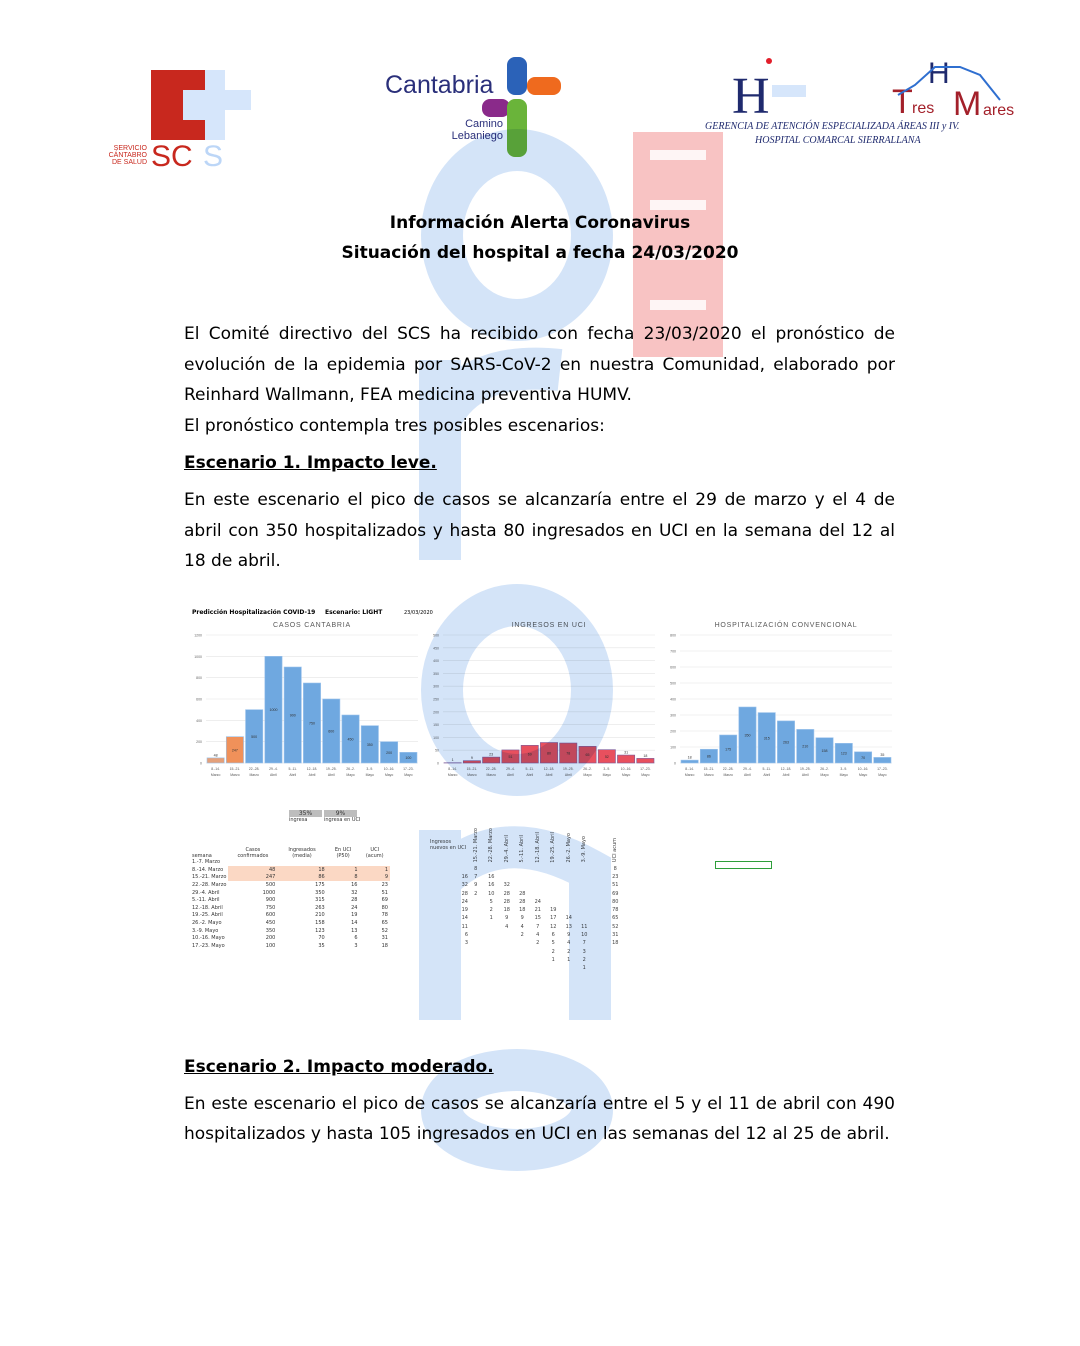 This screenshot has width=1080, height=1346. I want to click on y-tick-label: 350, so click(436, 673).